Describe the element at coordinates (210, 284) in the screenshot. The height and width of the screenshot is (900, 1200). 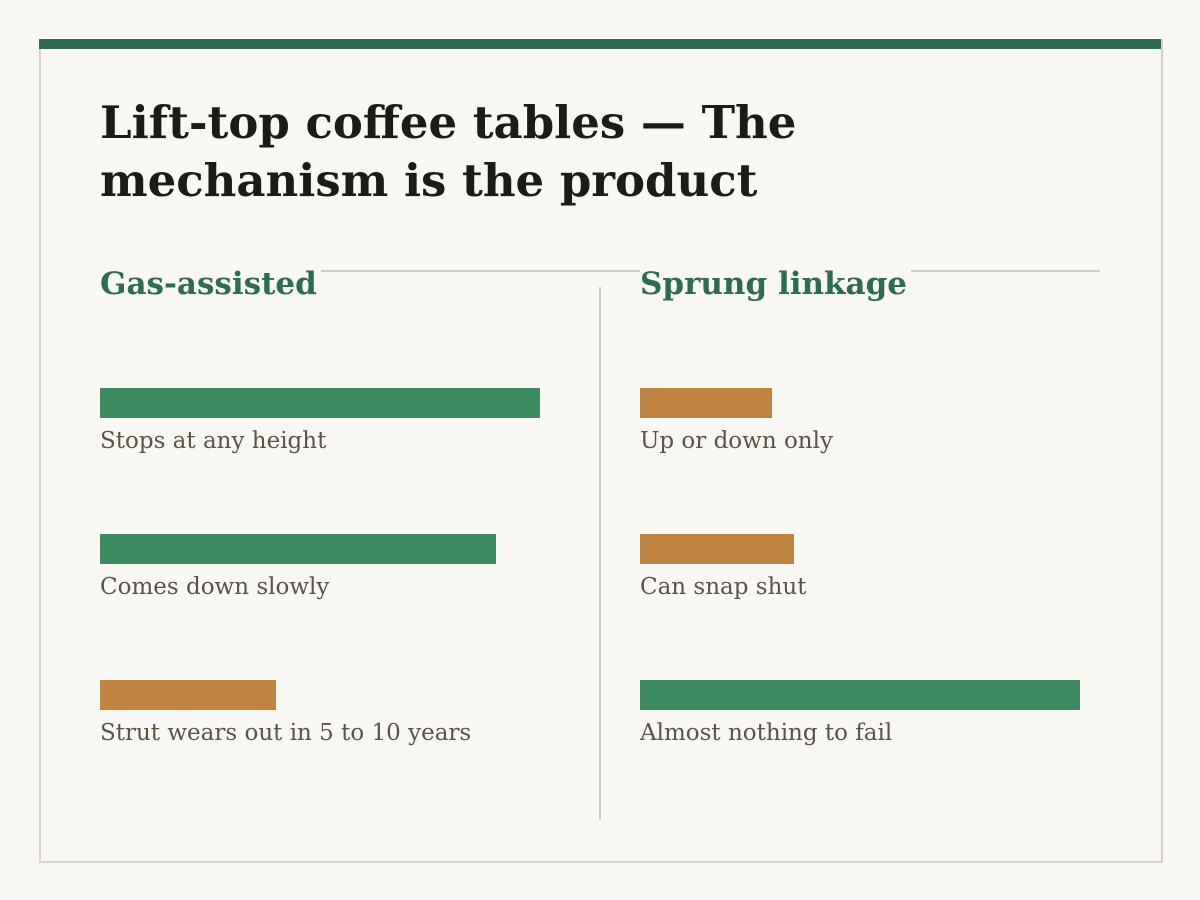
I see `column-heading-gas-assisted: Gas-assisted` at that location.